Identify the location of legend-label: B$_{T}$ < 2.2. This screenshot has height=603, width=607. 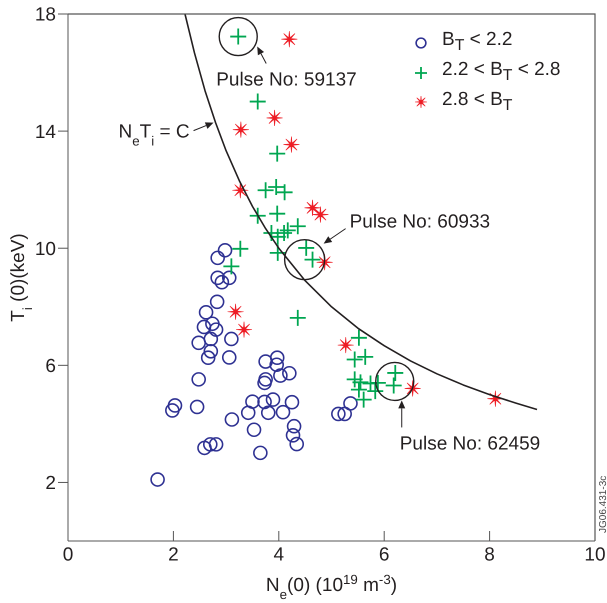
(477, 42).